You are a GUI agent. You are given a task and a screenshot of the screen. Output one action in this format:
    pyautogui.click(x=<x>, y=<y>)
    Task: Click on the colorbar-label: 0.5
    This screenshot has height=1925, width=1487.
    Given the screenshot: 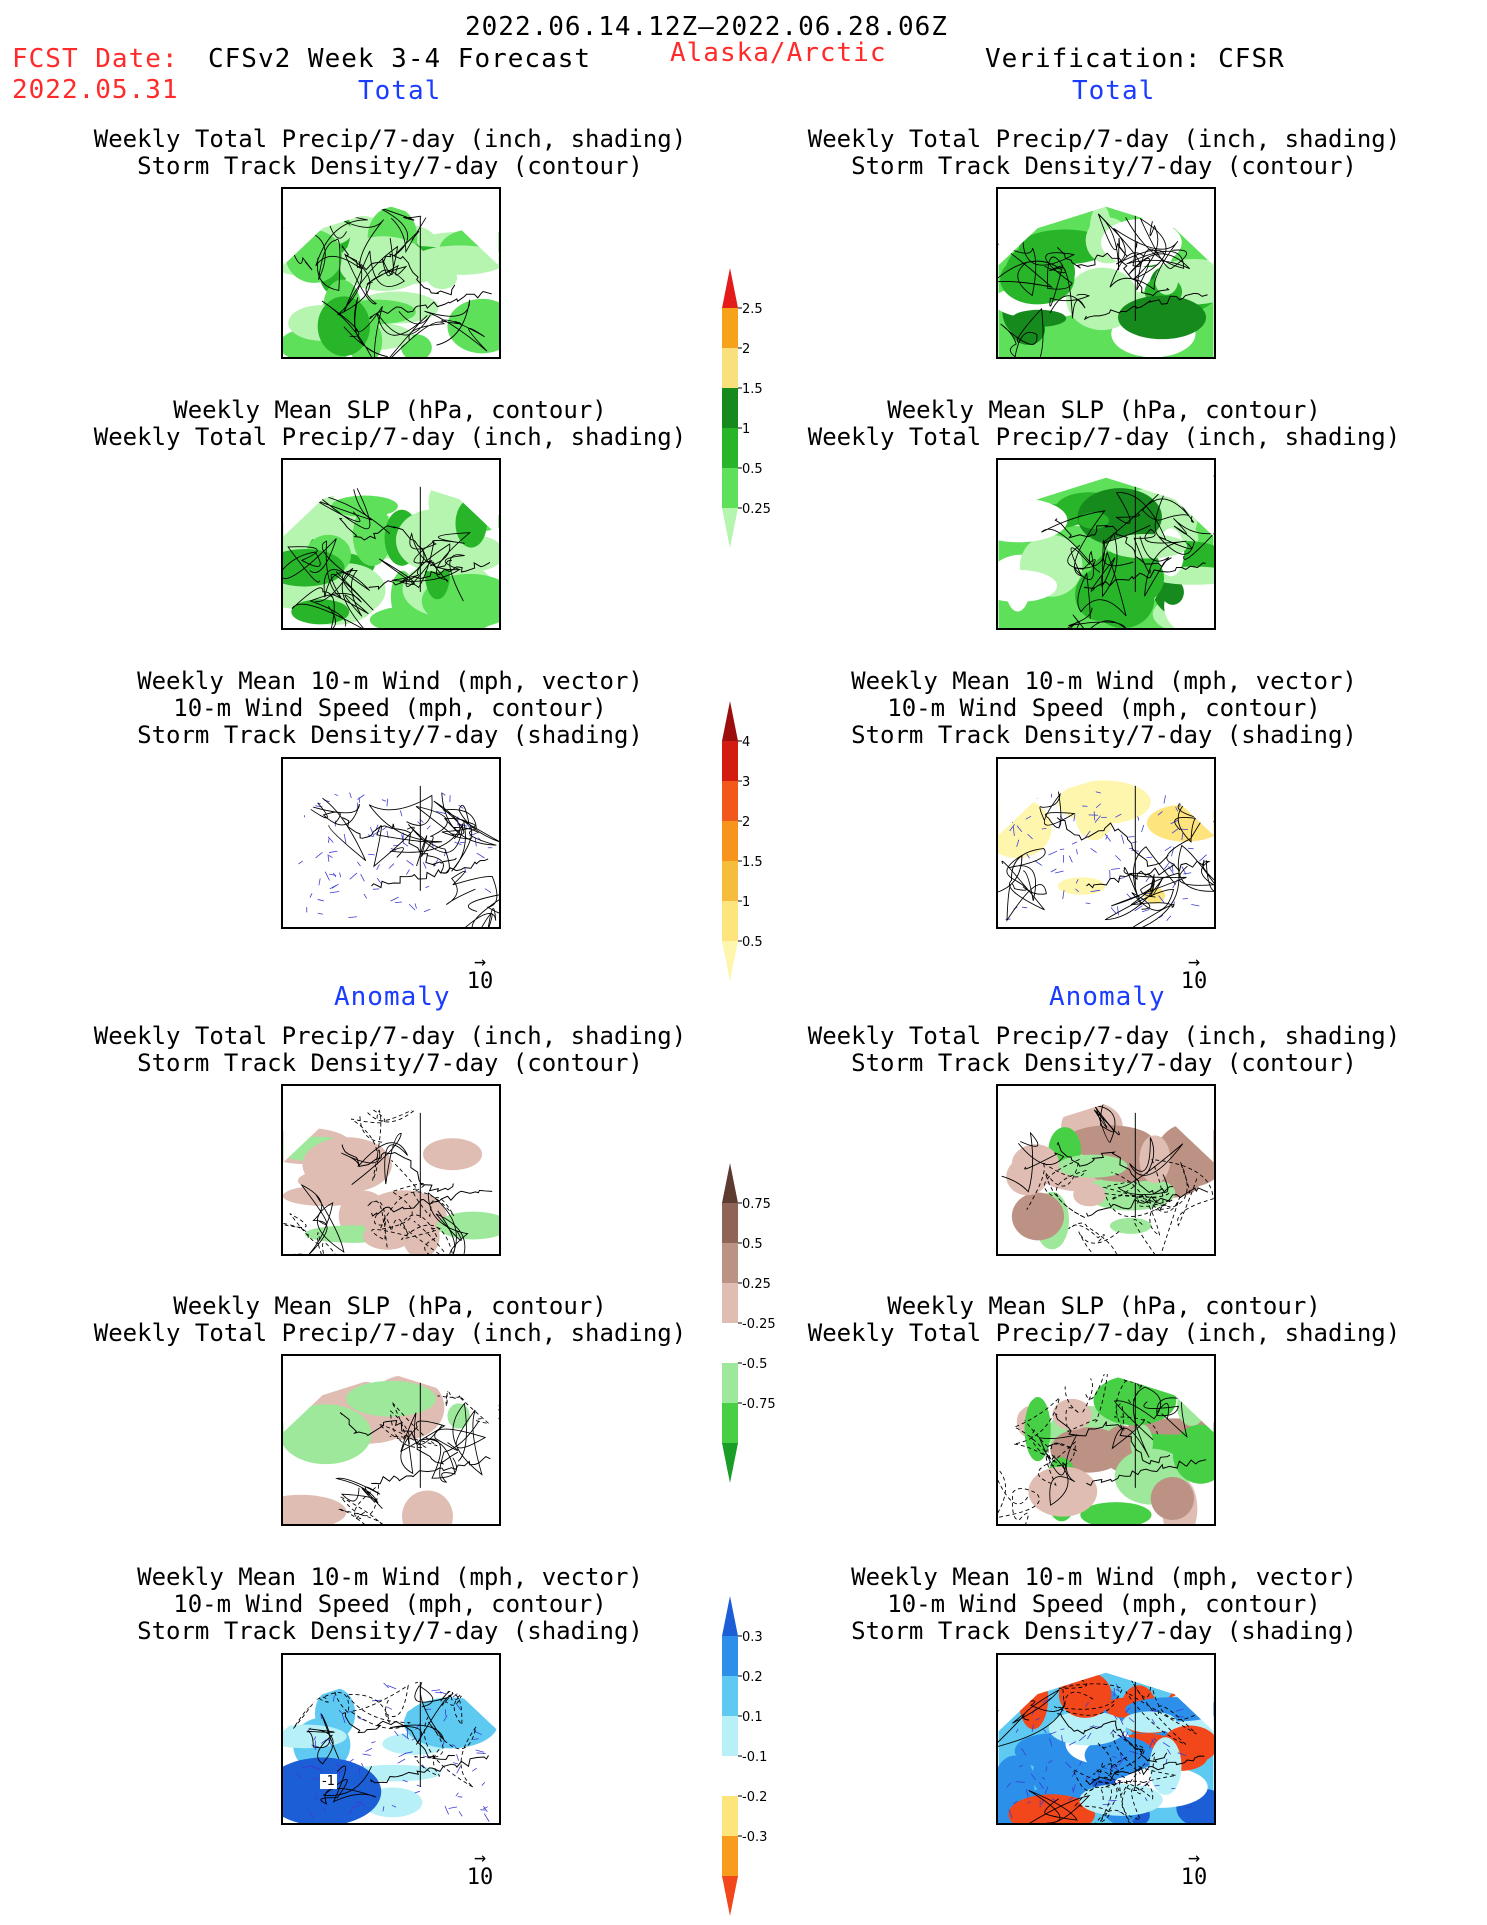 What is the action you would take?
    pyautogui.click(x=752, y=1244)
    